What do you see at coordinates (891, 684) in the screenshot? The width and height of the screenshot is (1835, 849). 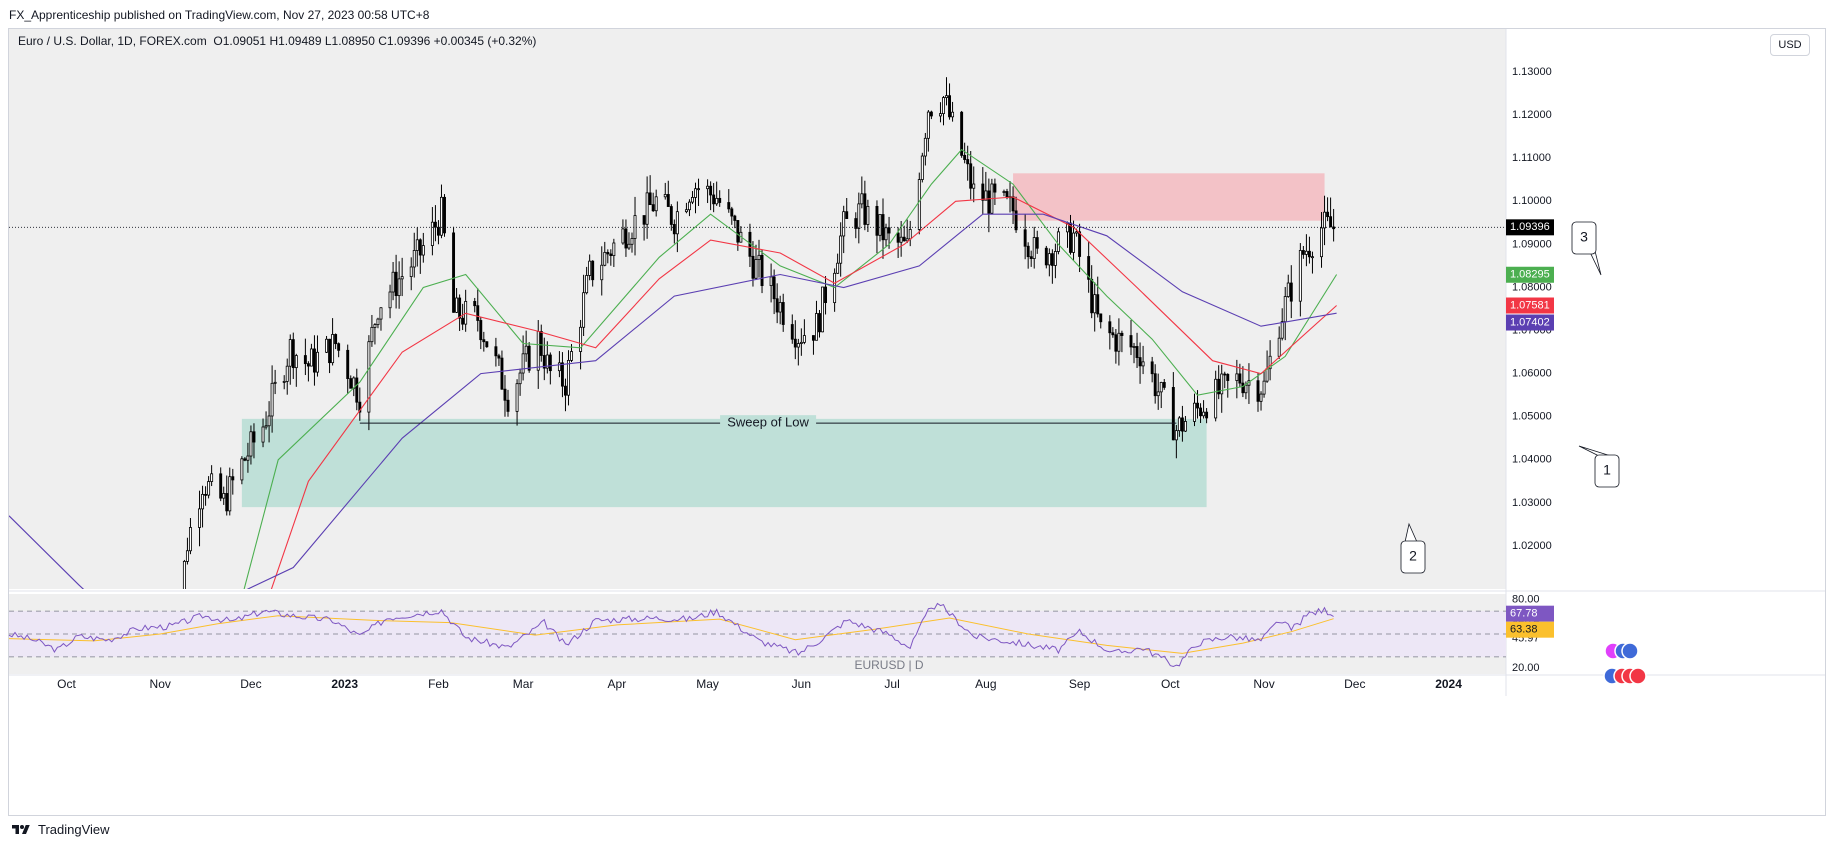 I see `time-tick-label: Jul` at bounding box center [891, 684].